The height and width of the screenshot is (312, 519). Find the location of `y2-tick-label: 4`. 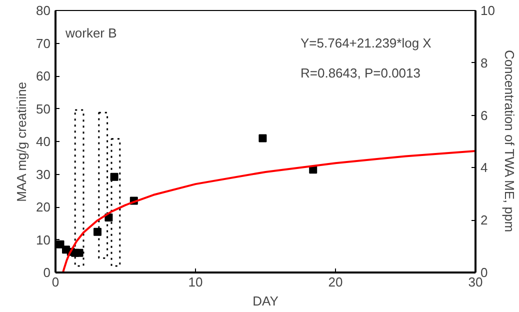

y2-tick-label: 4 is located at coordinates (484, 168).